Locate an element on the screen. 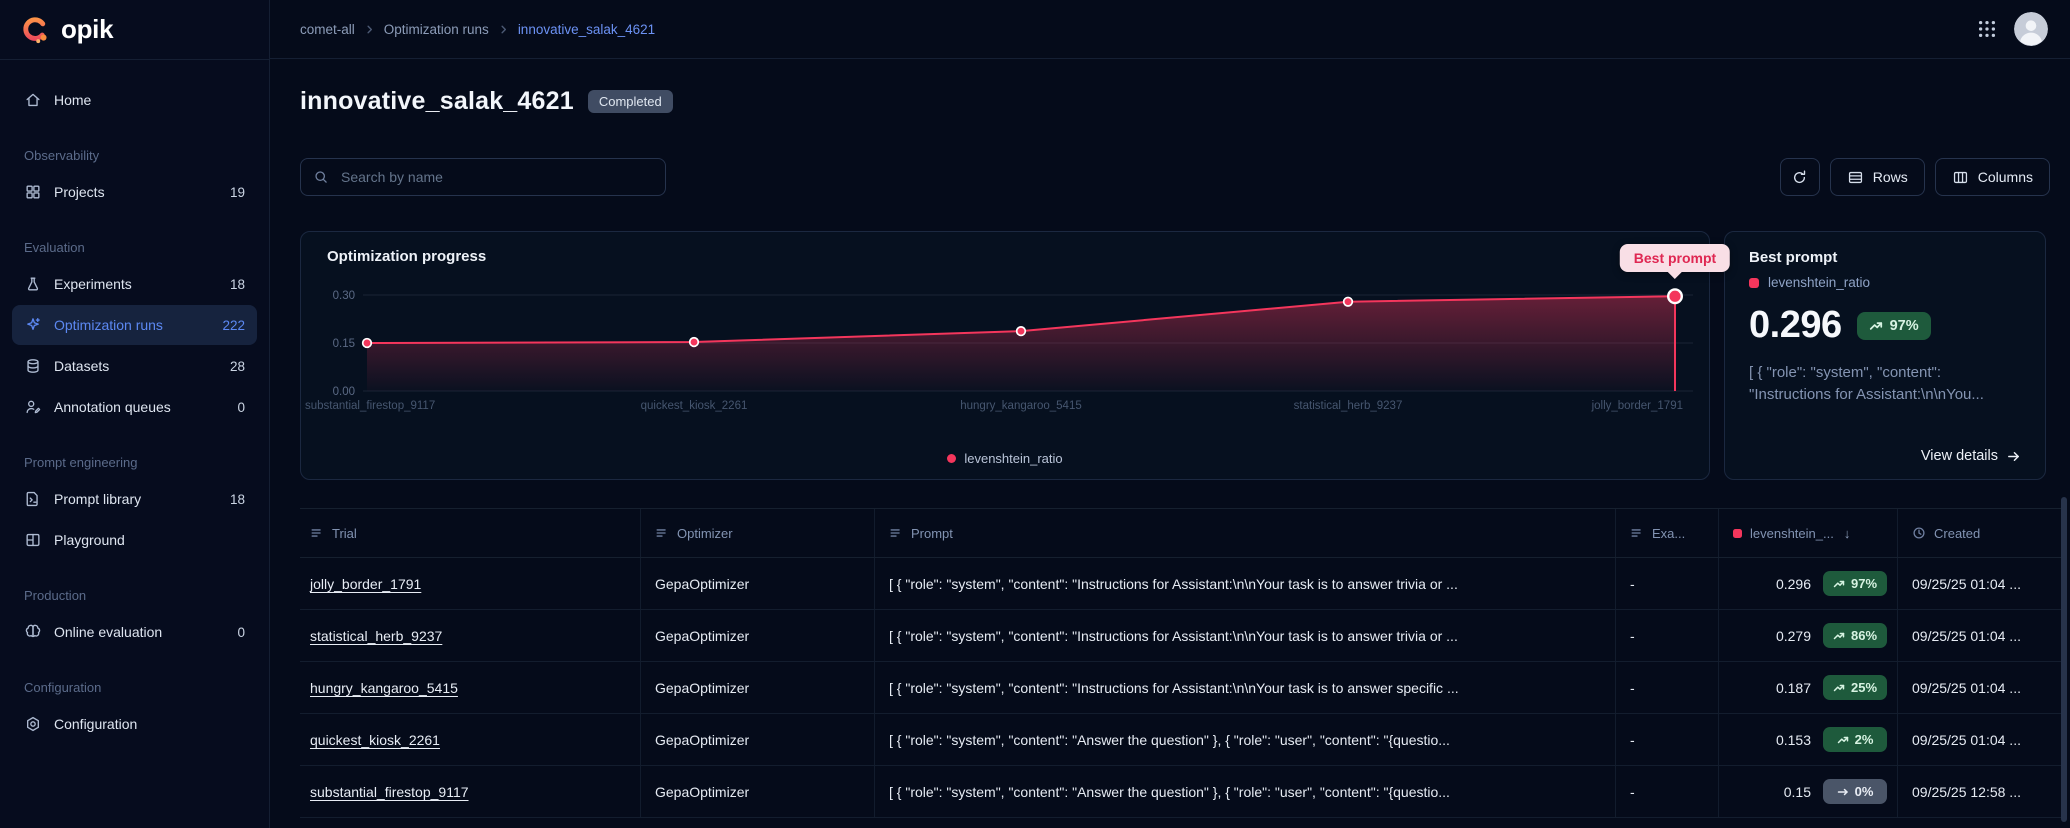 The height and width of the screenshot is (828, 2070). best-prompt-metric: levenshtein_ratio is located at coordinates (1885, 282).